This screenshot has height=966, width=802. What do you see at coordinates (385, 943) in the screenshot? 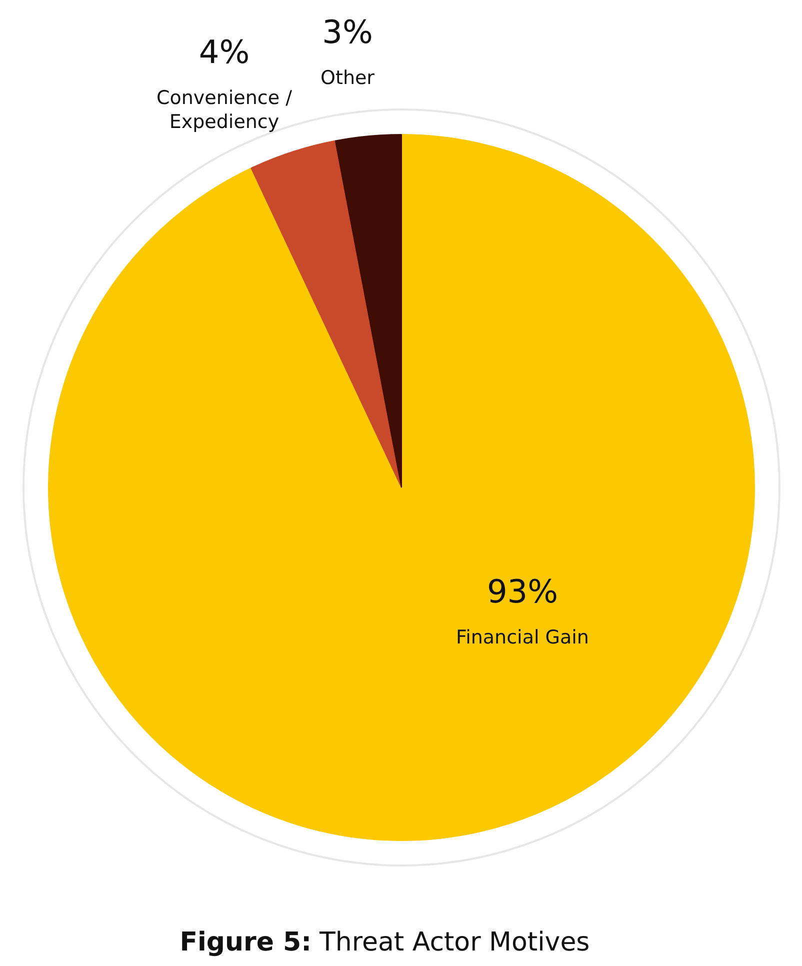
I see `text: Figure 5: Threat Actor Motives` at bounding box center [385, 943].